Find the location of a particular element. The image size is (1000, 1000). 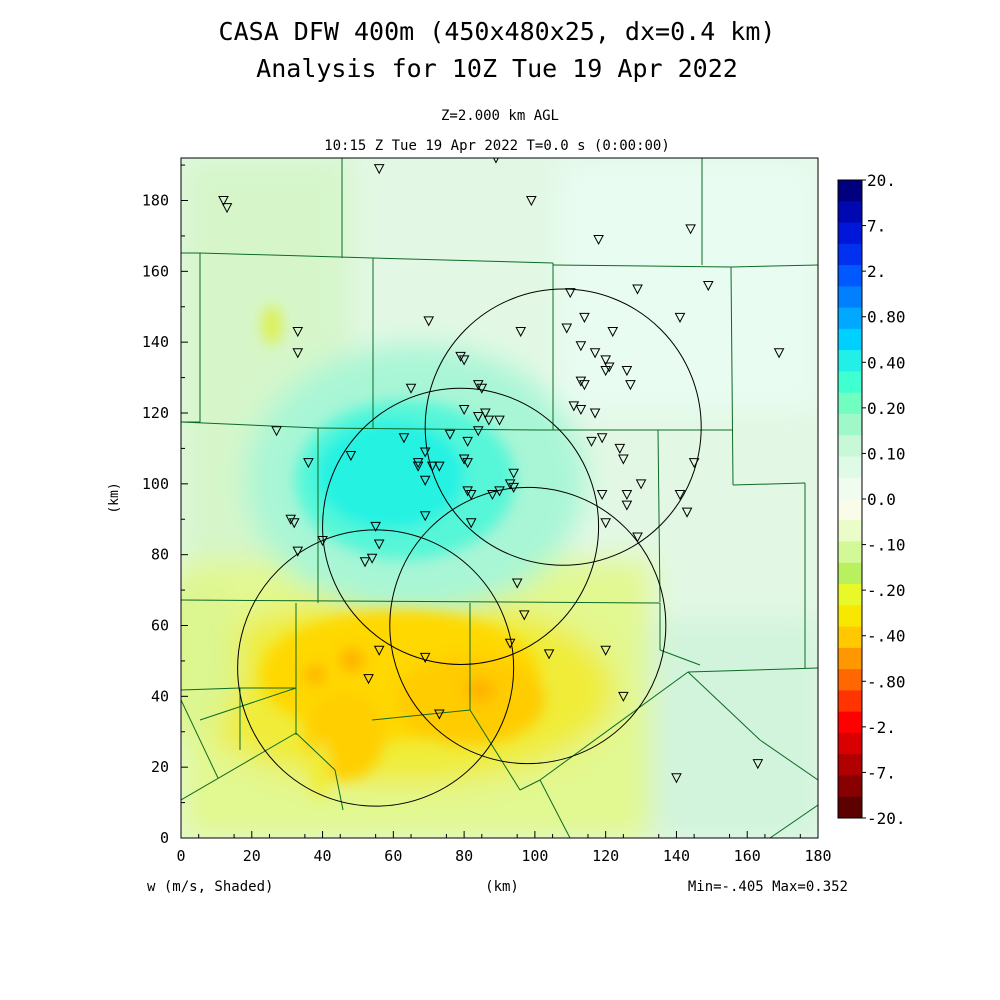

minmax-label: Min=-.405 Max=0.352 is located at coordinates (768, 887).